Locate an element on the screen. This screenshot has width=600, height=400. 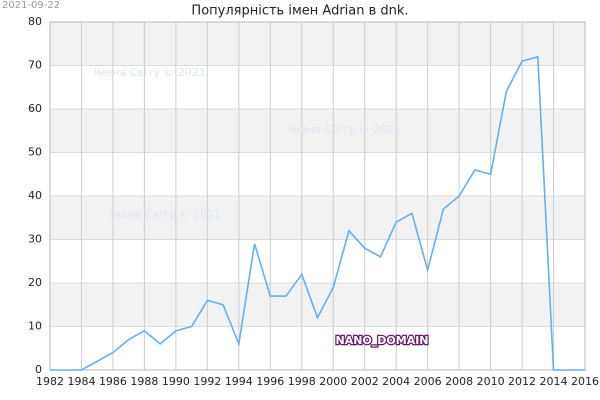
y-tick-label: 30 is located at coordinates (35, 239).